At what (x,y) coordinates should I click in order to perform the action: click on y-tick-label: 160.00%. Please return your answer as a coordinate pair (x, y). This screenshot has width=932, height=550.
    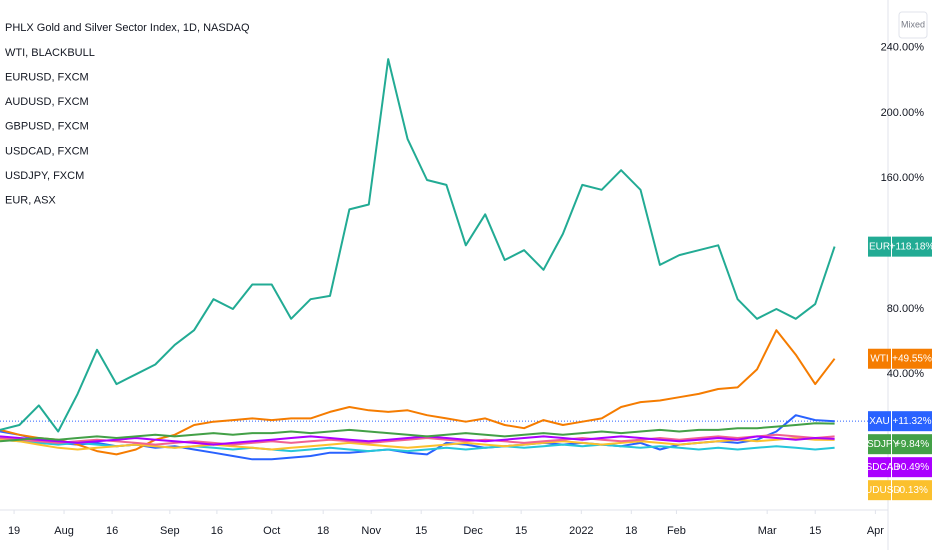
    Looking at the image, I should click on (903, 178).